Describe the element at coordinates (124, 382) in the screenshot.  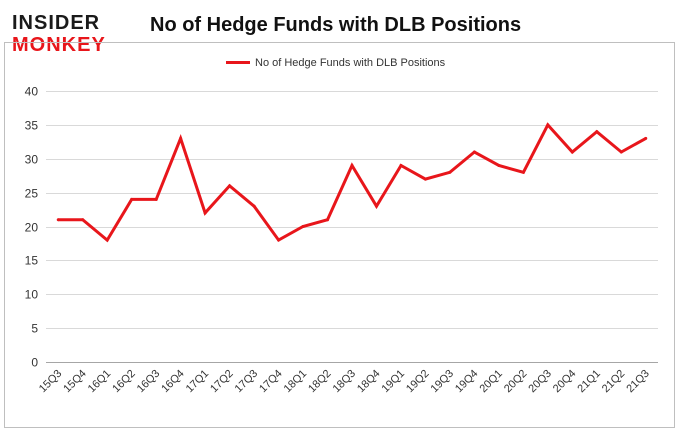
I see `x-tick-label: 16Q2` at that location.